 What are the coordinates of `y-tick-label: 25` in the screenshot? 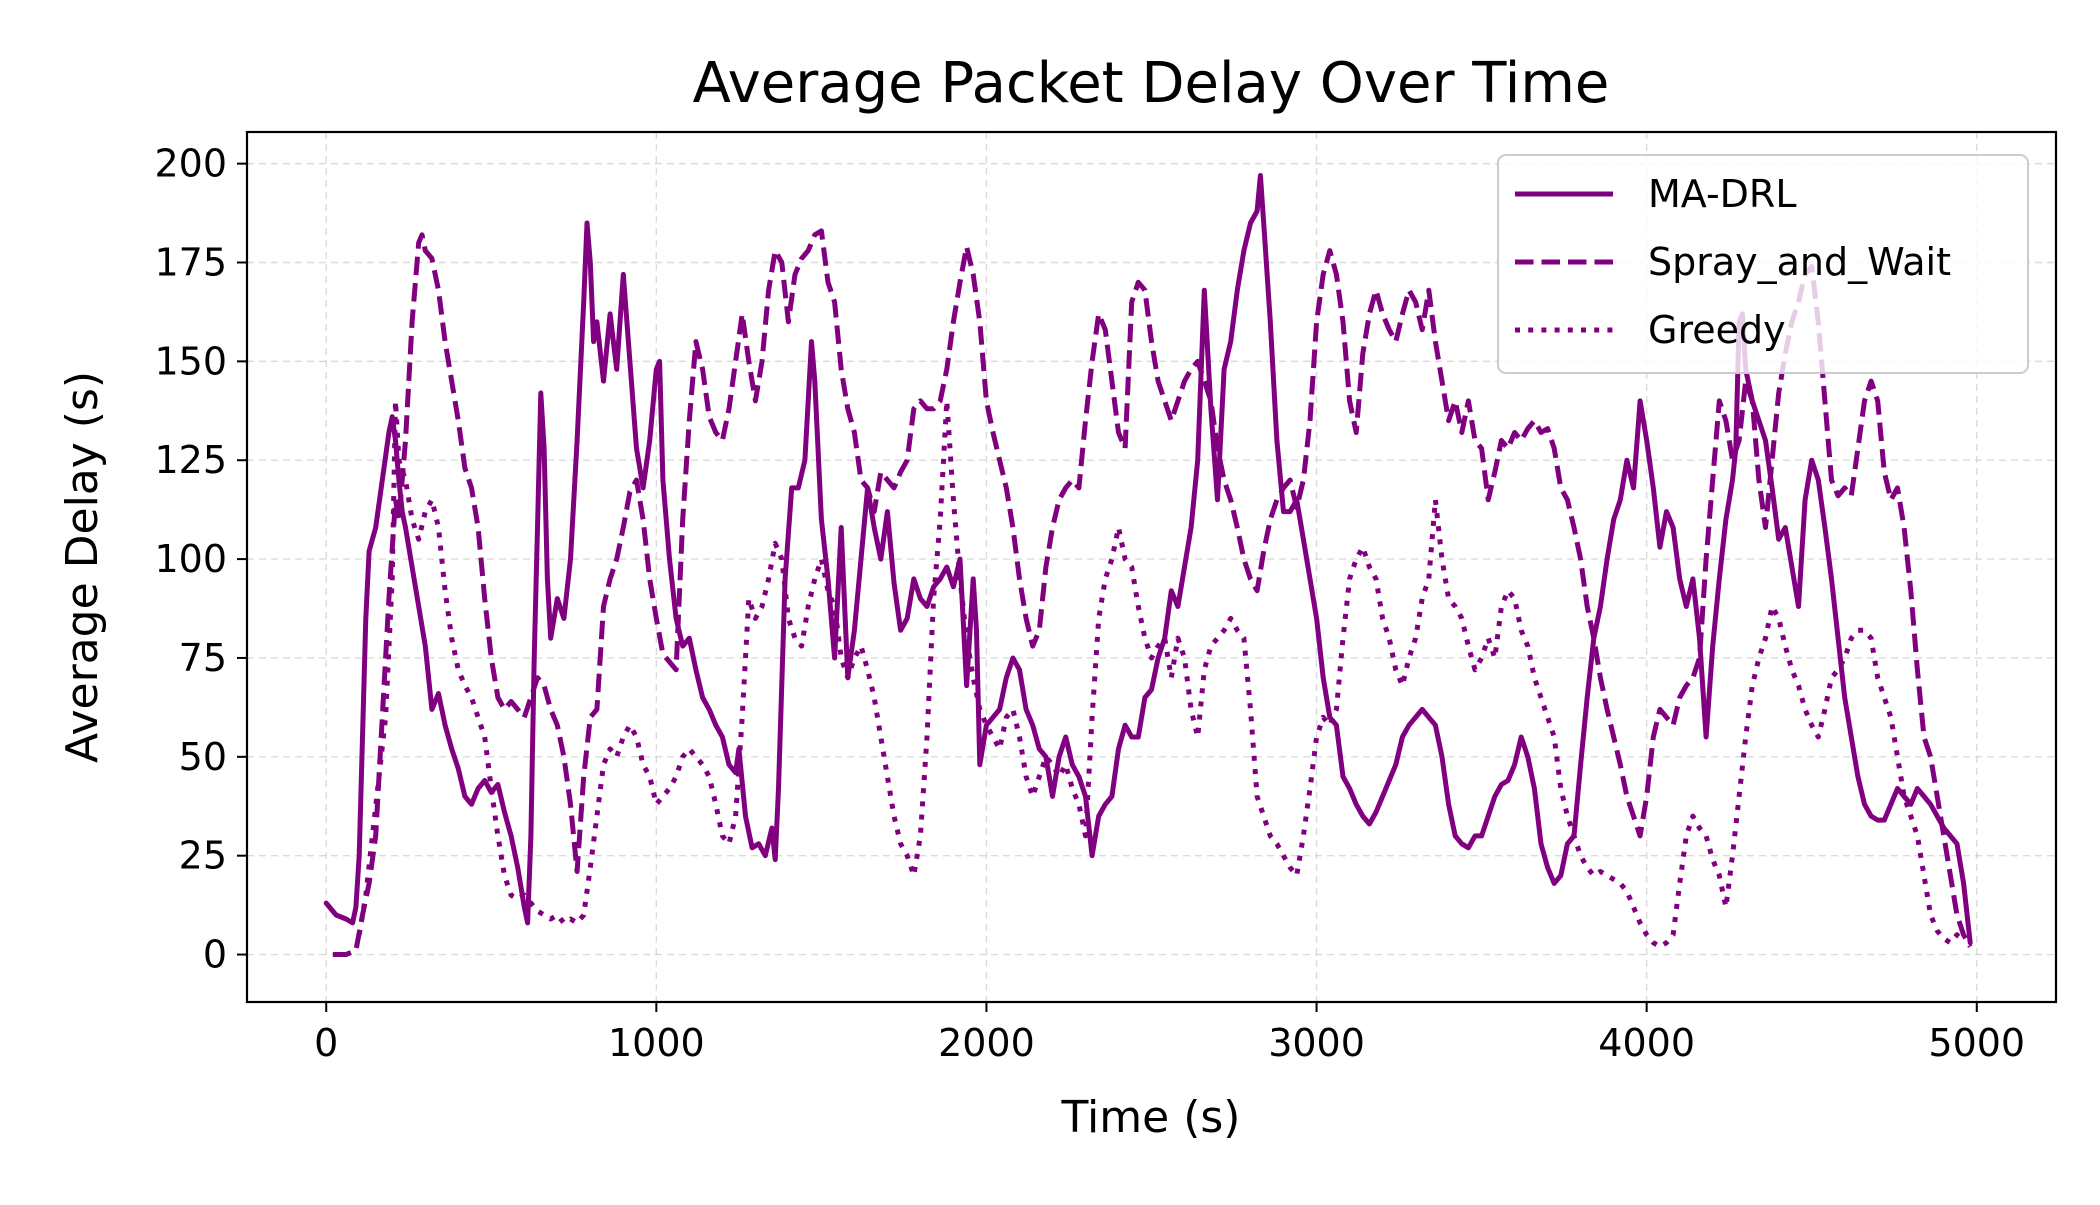 It's located at (203, 856).